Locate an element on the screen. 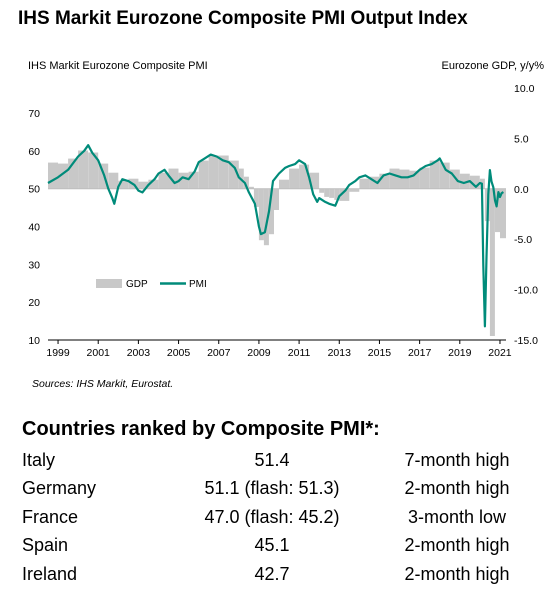 The height and width of the screenshot is (590, 554). left-tick-label: 20 is located at coordinates (34, 303).